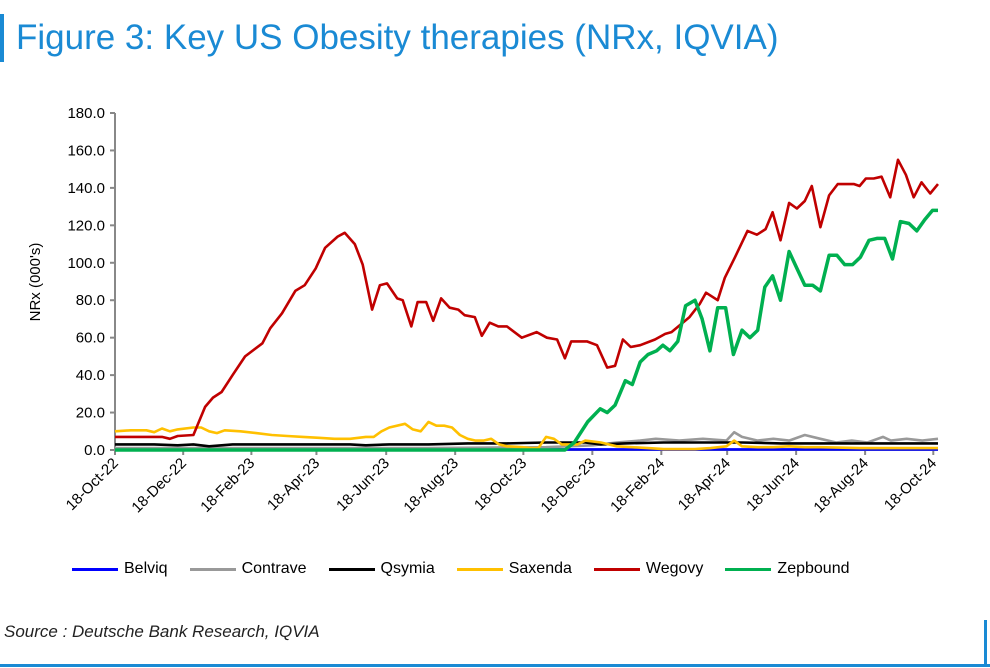  Describe the element at coordinates (90, 338) in the screenshot. I see `y-tick-label: 60.0` at that location.